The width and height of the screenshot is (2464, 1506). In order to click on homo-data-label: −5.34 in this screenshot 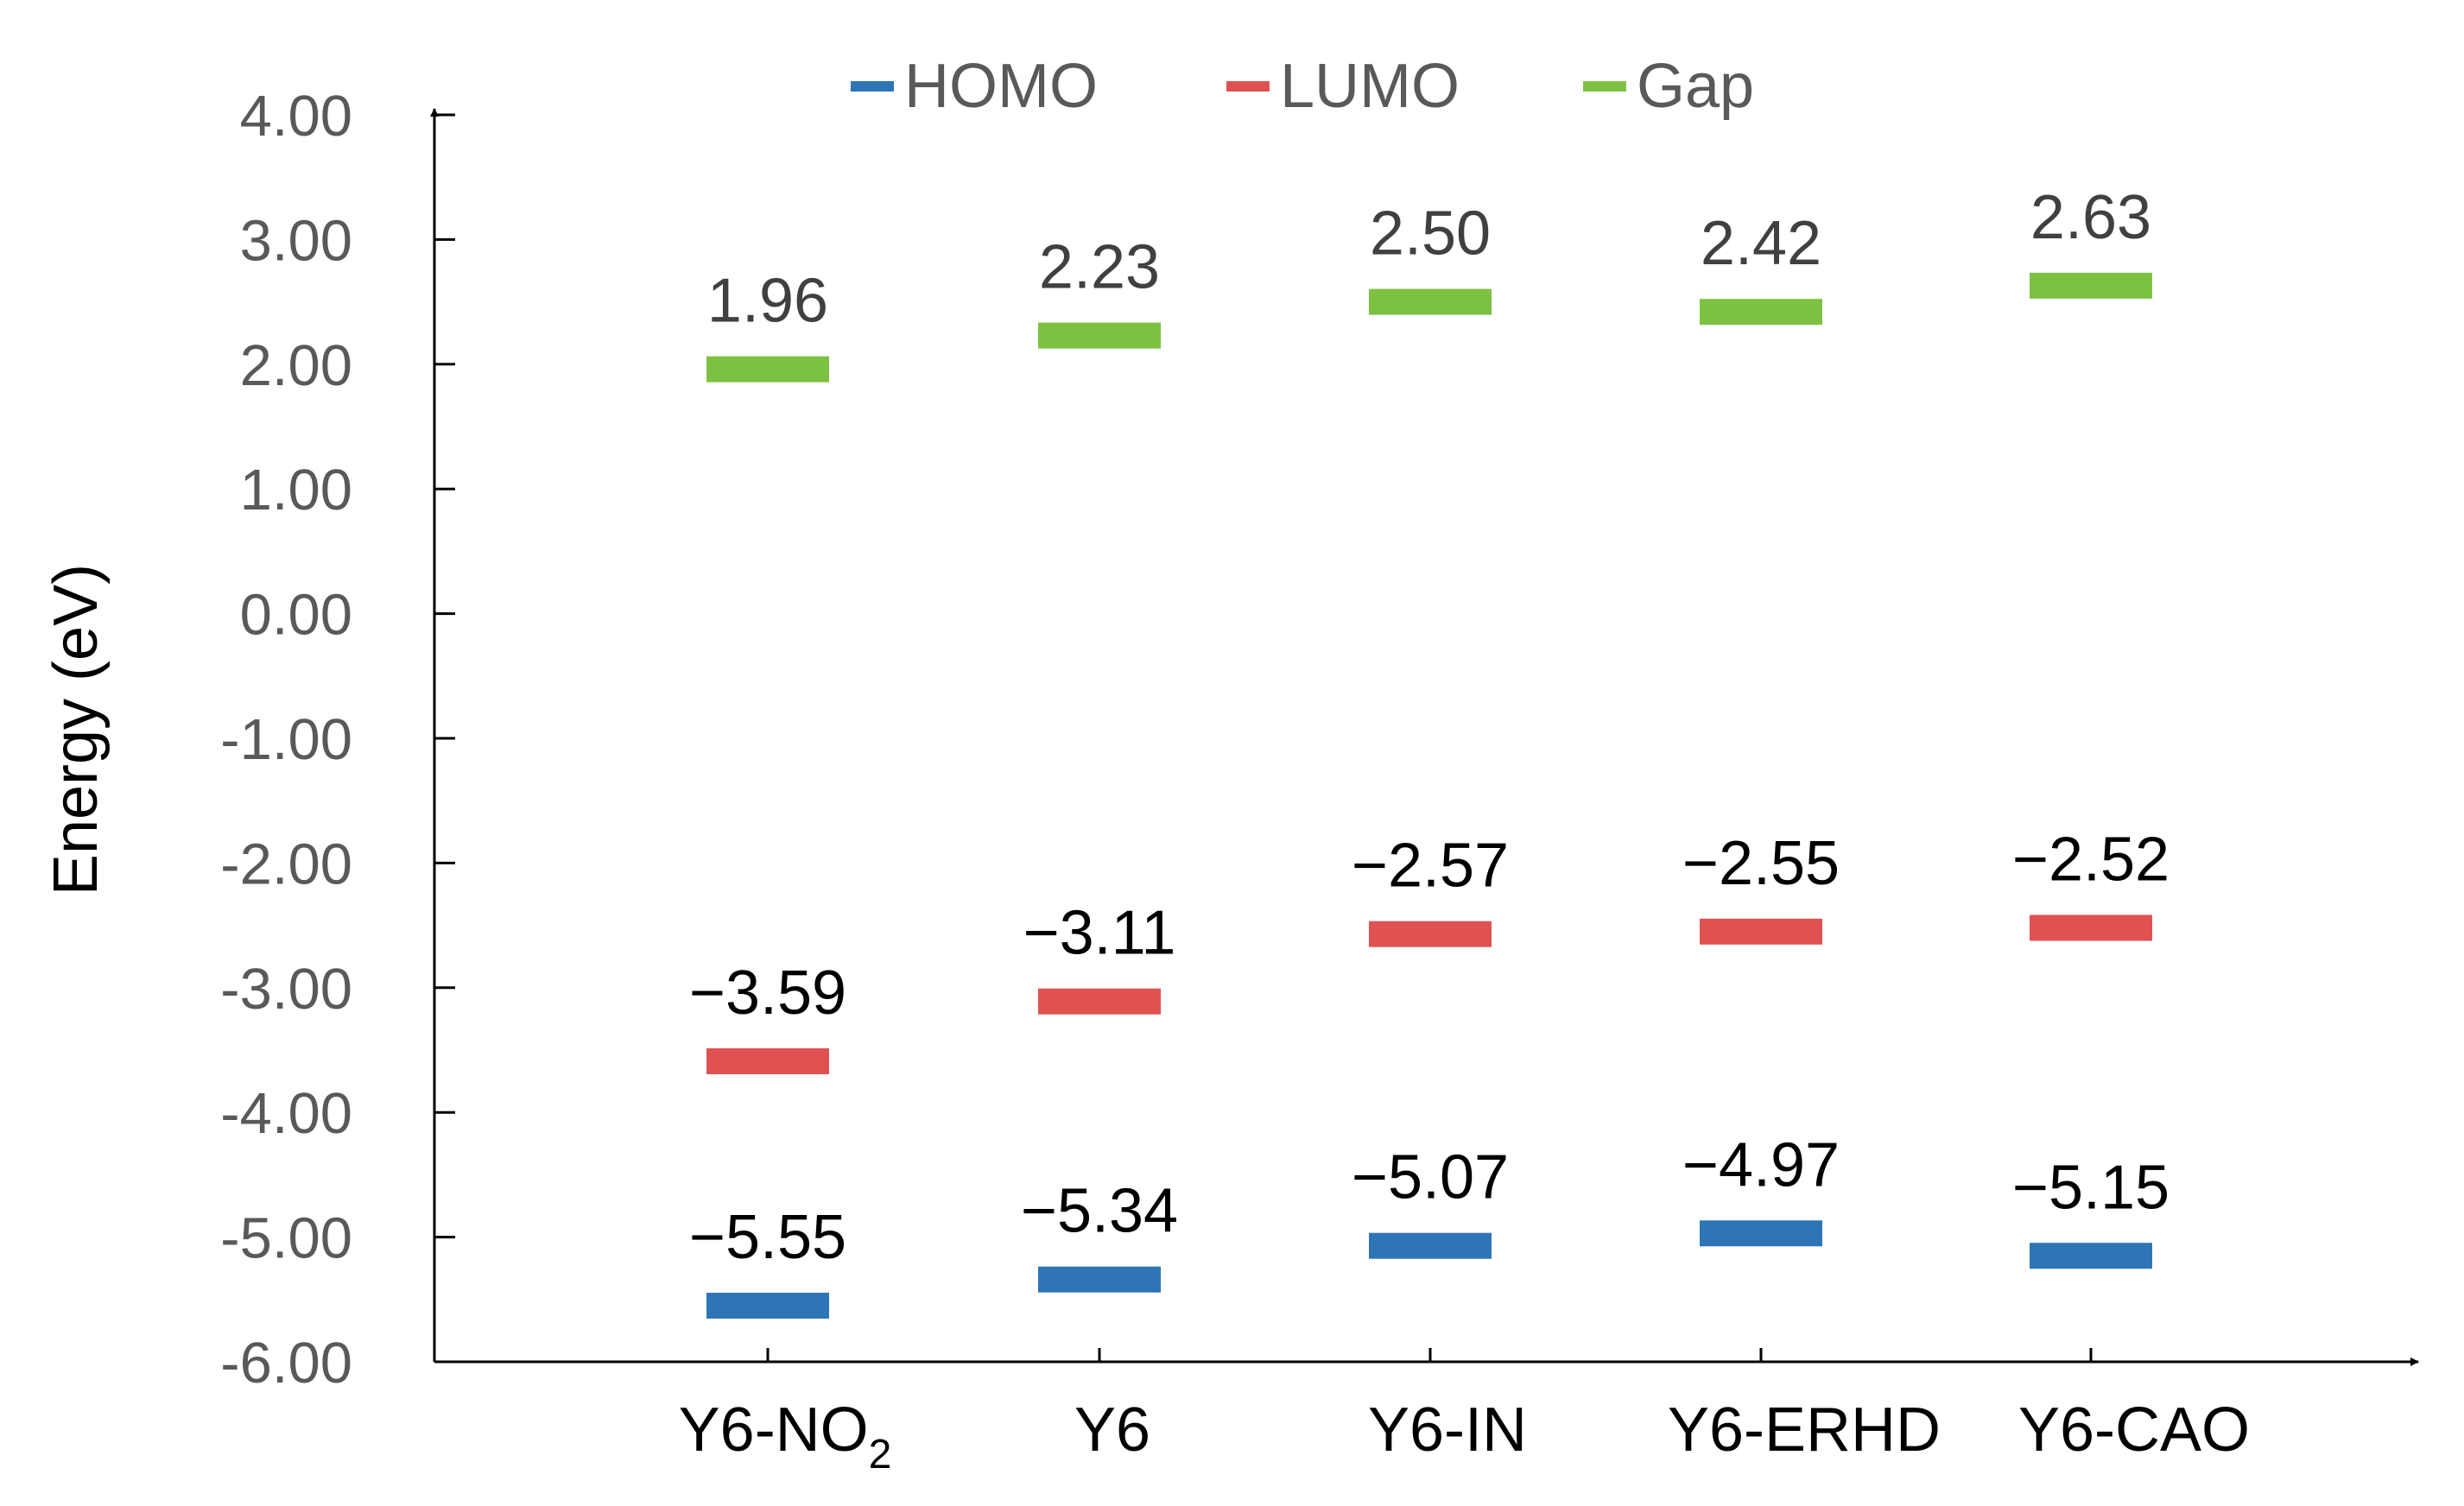, I will do `click(1099, 1211)`.